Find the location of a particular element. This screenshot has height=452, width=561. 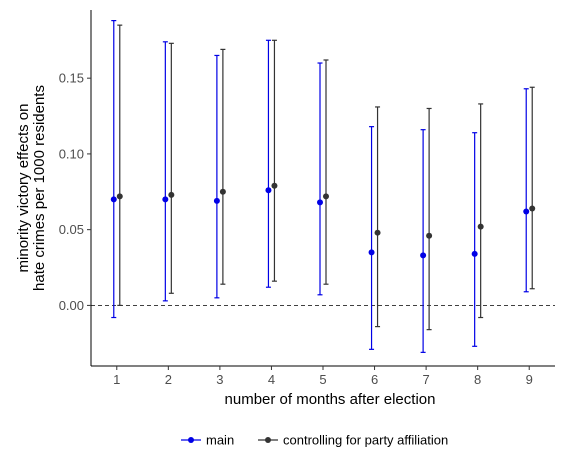

x-tick-label: 7 is located at coordinates (425, 379).